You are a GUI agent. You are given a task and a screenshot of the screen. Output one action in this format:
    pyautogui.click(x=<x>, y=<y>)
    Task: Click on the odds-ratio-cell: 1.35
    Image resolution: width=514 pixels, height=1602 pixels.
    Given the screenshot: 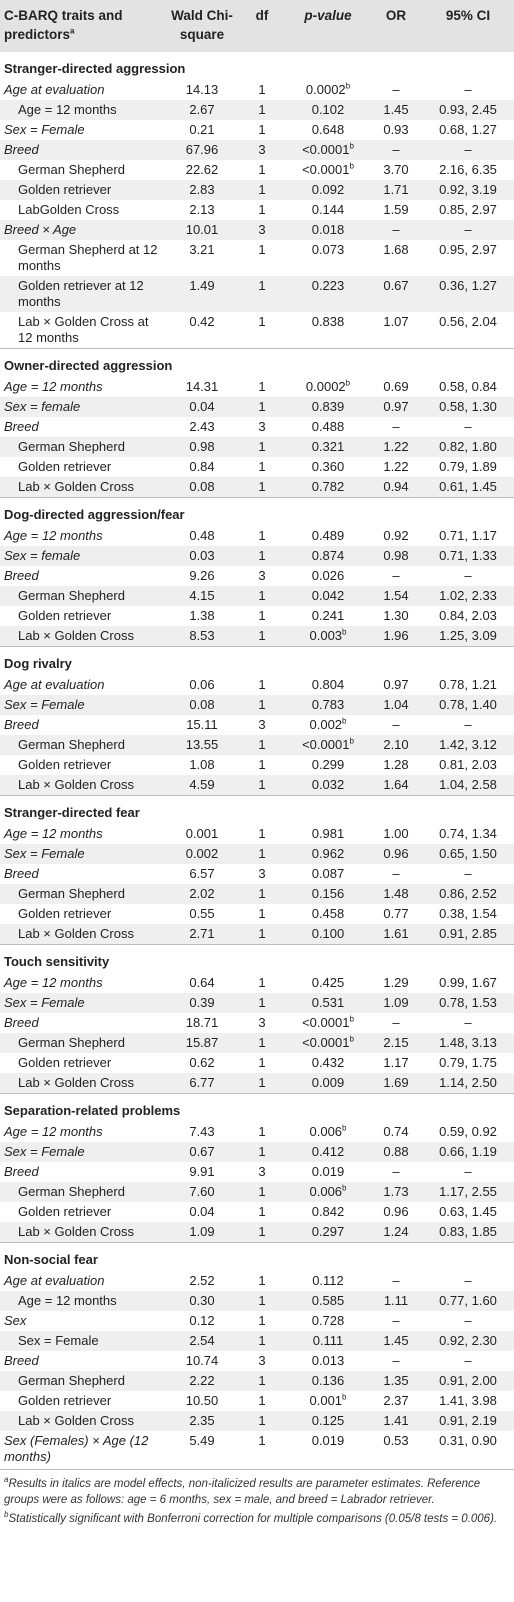 What is the action you would take?
    pyautogui.click(x=396, y=1380)
    